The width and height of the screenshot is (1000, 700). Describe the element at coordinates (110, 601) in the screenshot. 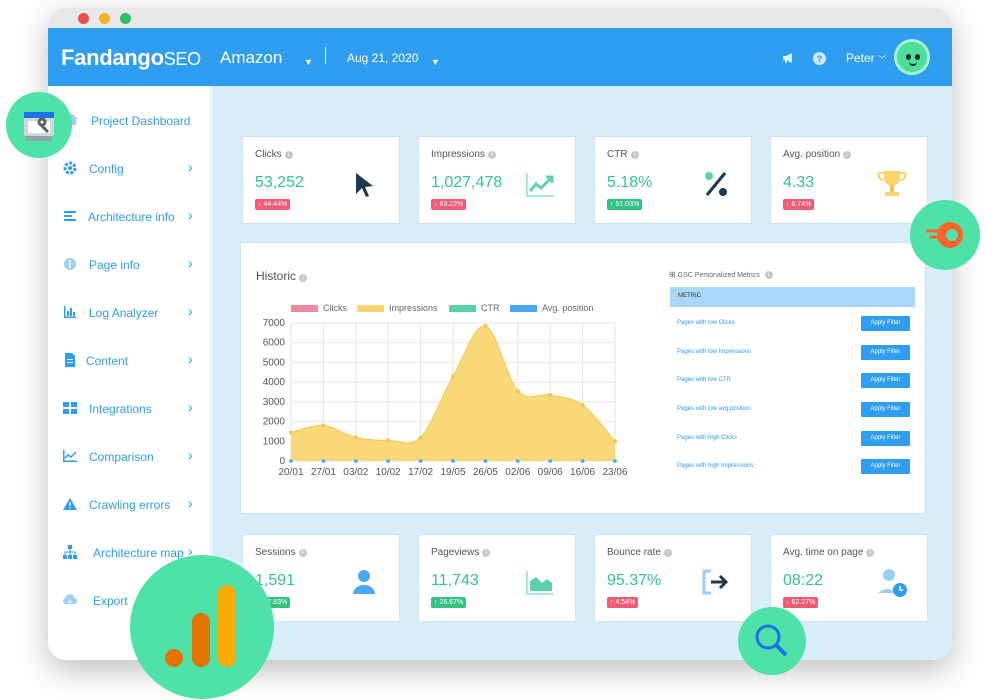

I see `sidebar-item-label: Export` at that location.